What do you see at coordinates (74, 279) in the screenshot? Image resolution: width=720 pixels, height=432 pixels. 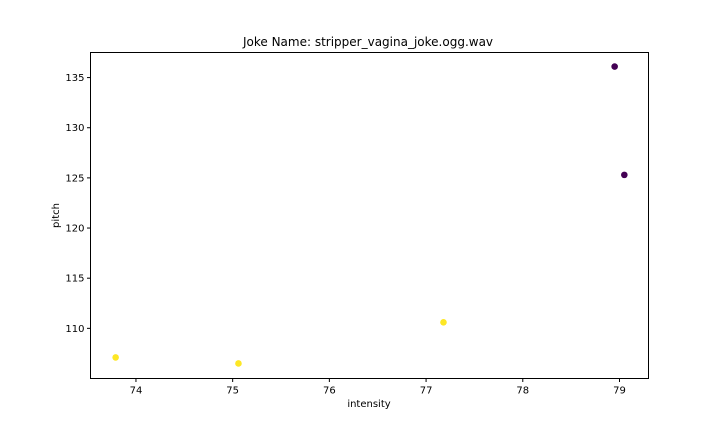 I see `y-tick-label: 115` at bounding box center [74, 279].